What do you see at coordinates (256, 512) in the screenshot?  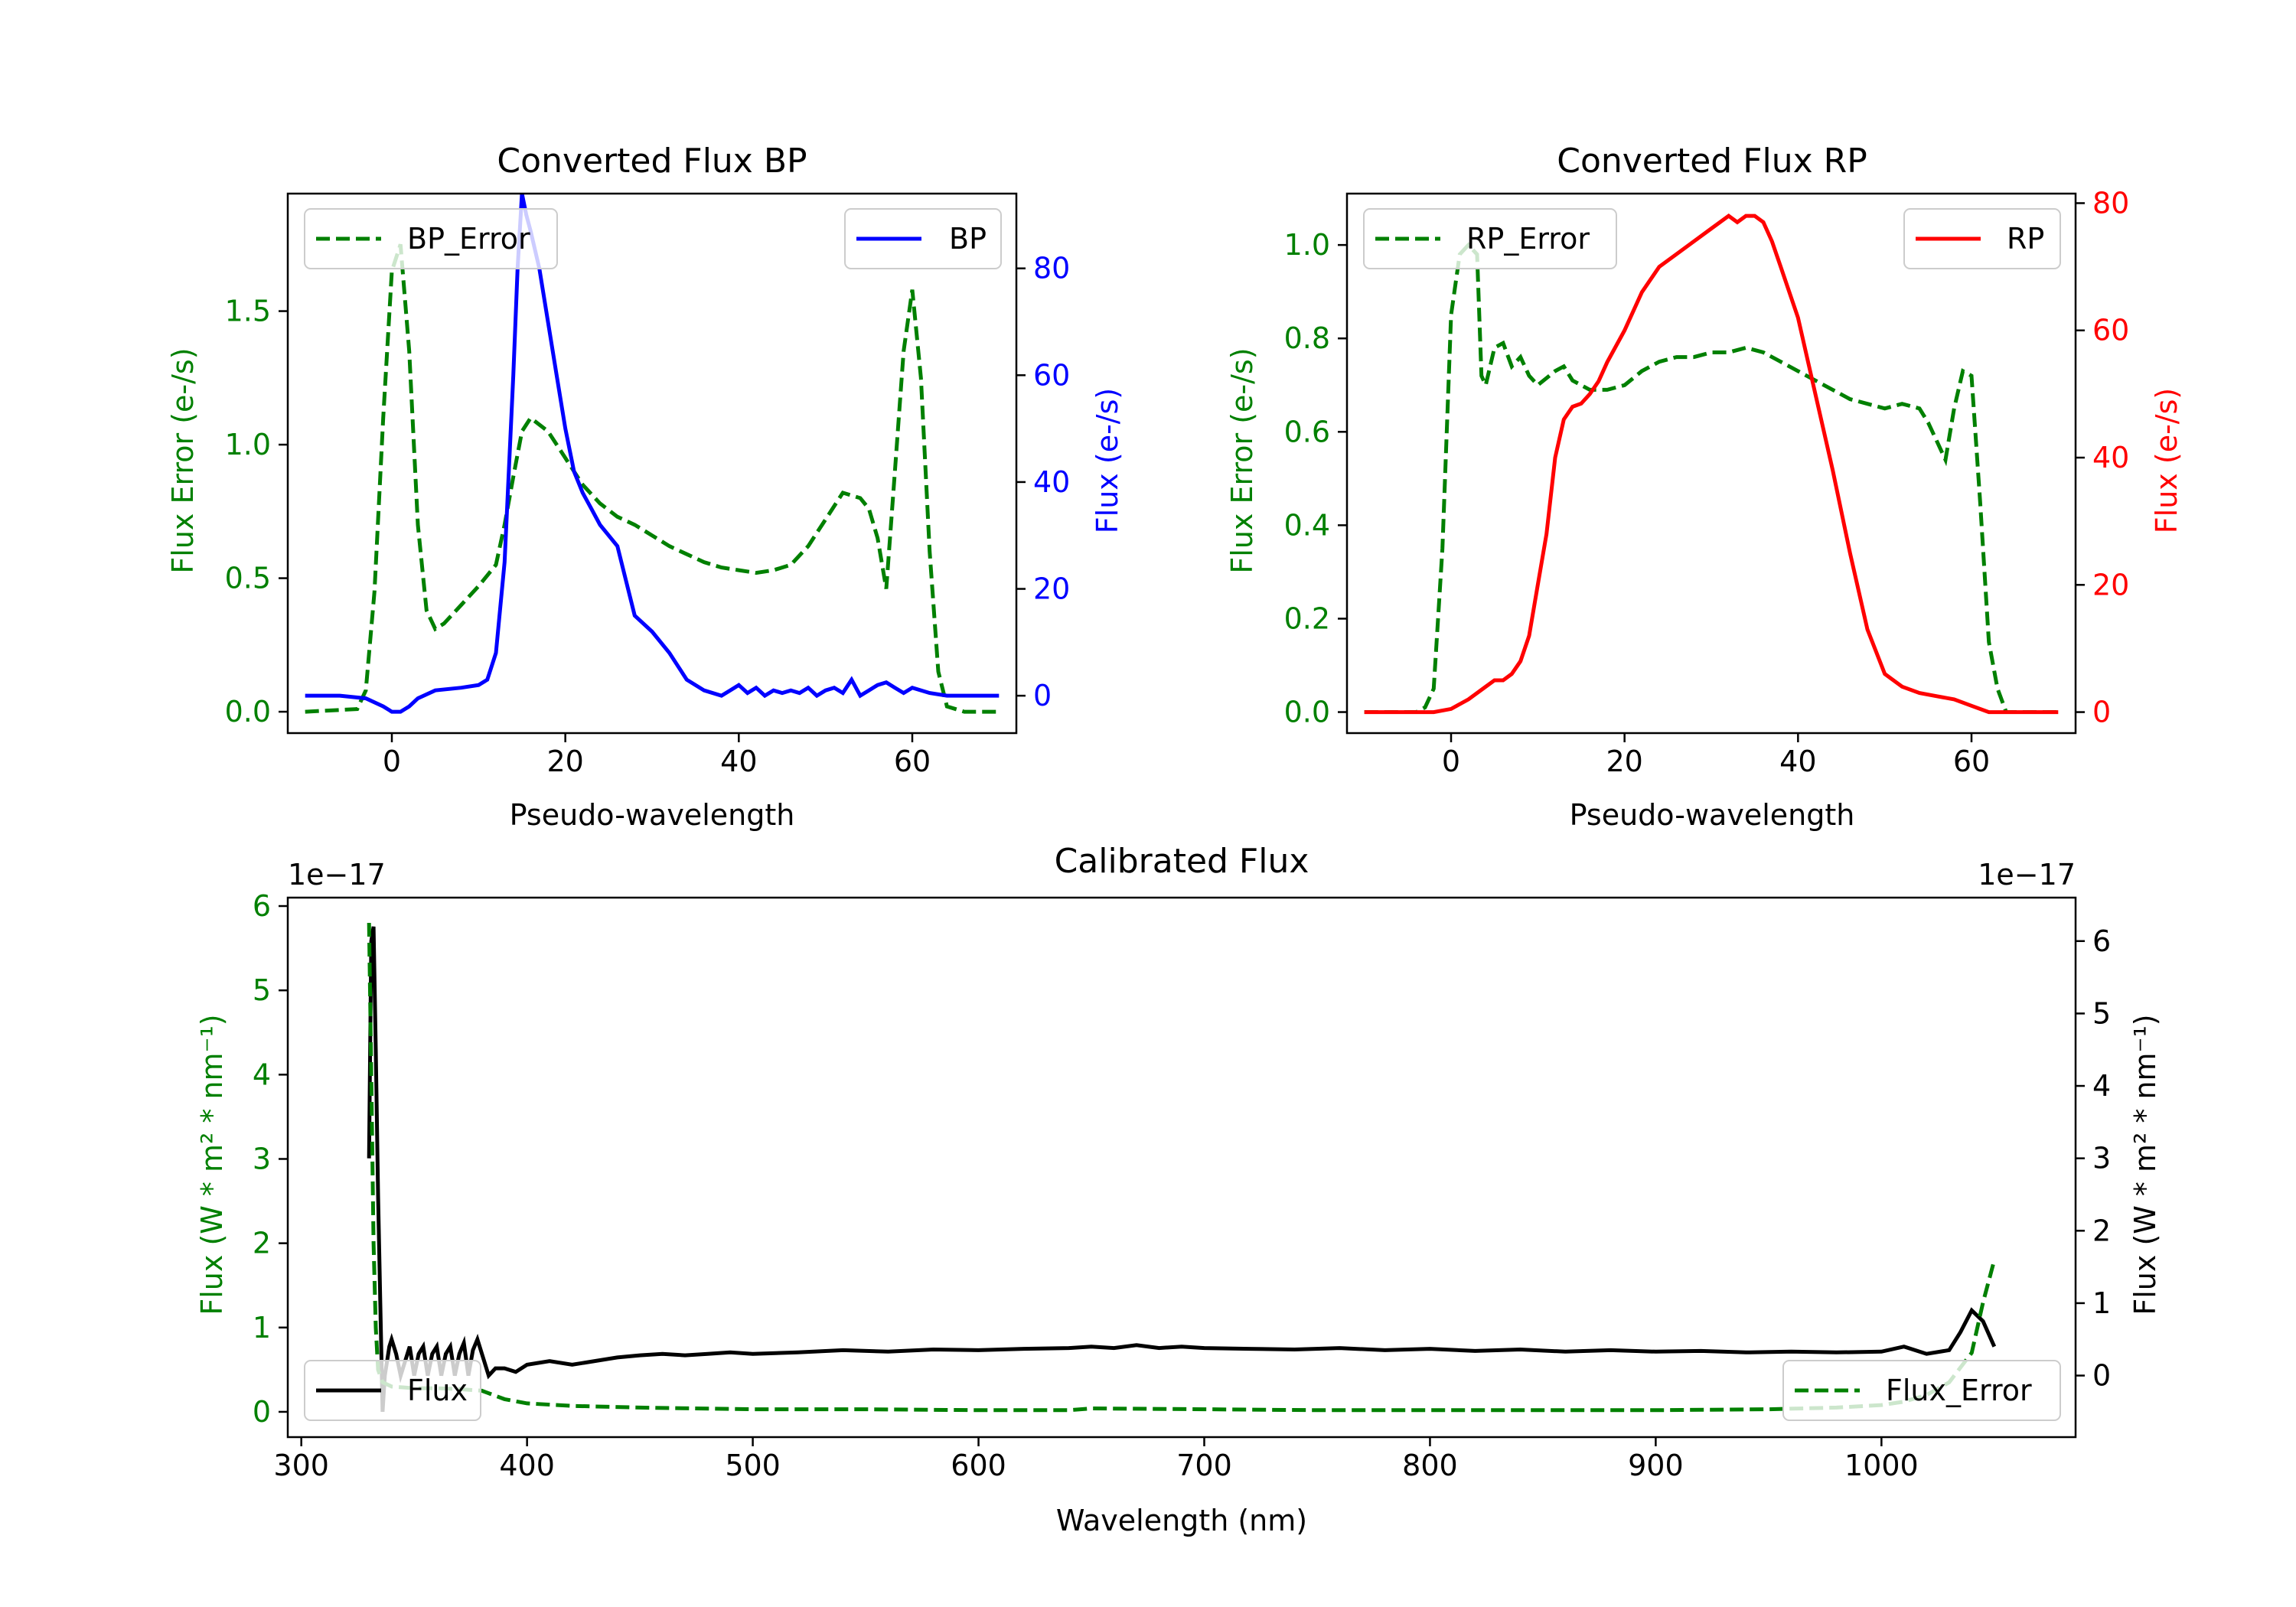 I see `y-left-ticks: 0.0 0.5 1.0 1.5` at bounding box center [256, 512].